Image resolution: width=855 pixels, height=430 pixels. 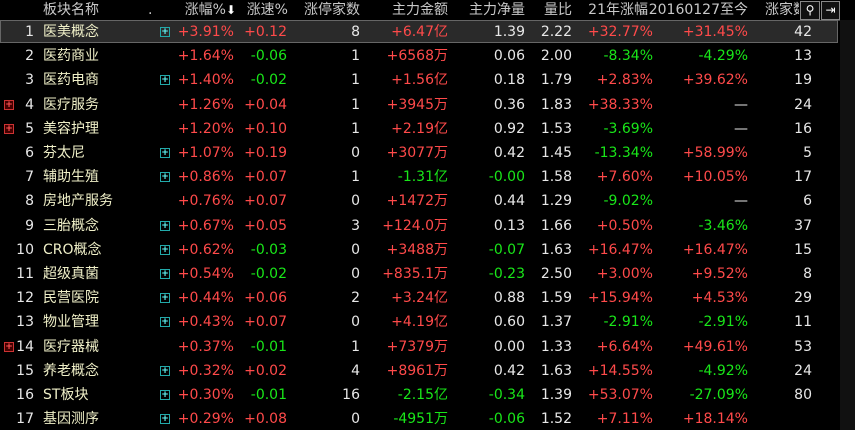 I want to click on cell-value: +0.07, so click(x=265, y=322).